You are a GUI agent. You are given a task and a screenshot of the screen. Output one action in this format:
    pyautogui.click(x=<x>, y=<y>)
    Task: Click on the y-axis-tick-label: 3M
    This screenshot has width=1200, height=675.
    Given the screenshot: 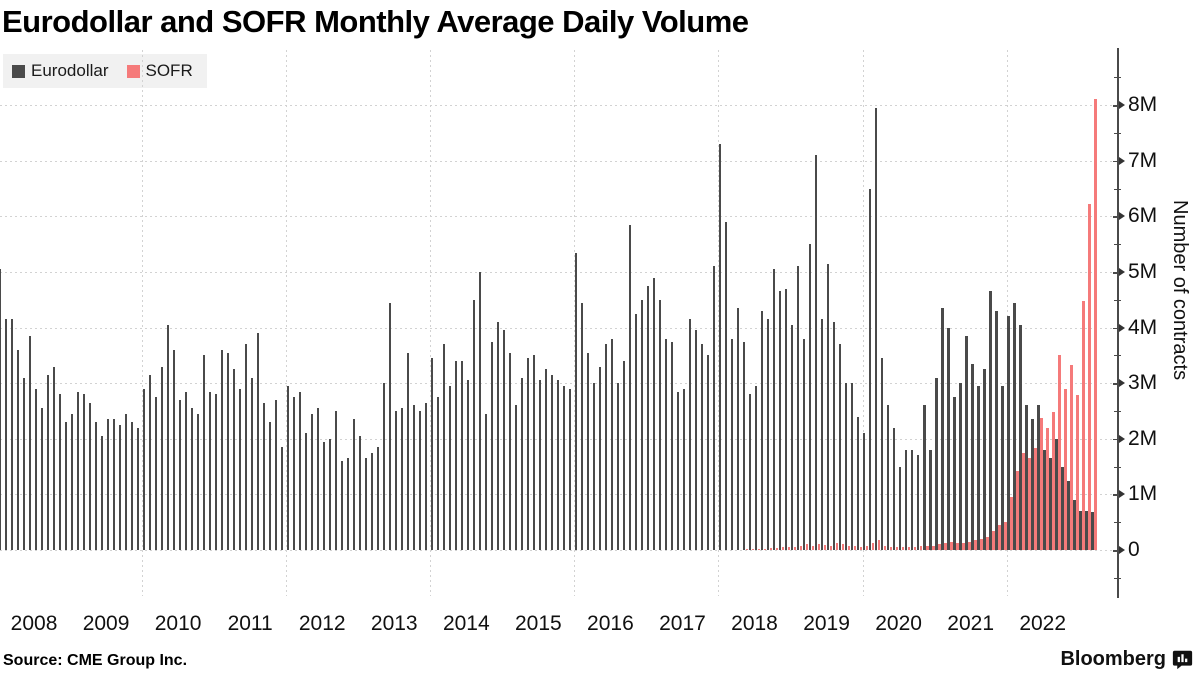 What is the action you would take?
    pyautogui.click(x=1143, y=383)
    